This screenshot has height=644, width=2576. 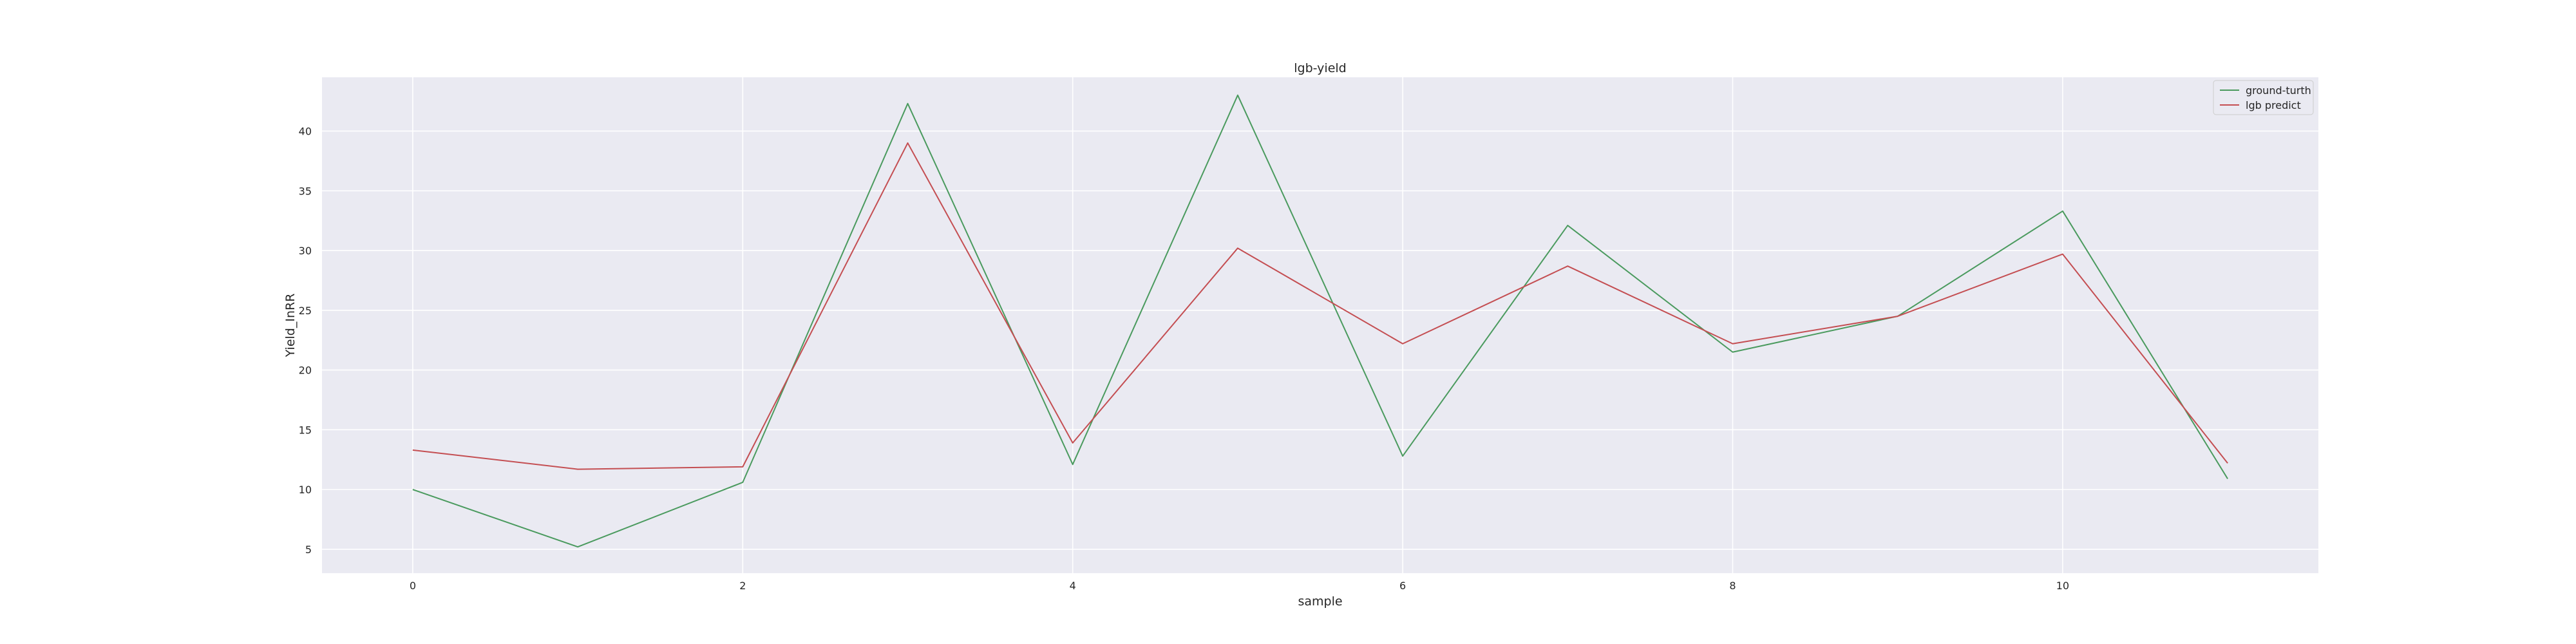 What do you see at coordinates (305, 430) in the screenshot?
I see `y-tick-label: 15` at bounding box center [305, 430].